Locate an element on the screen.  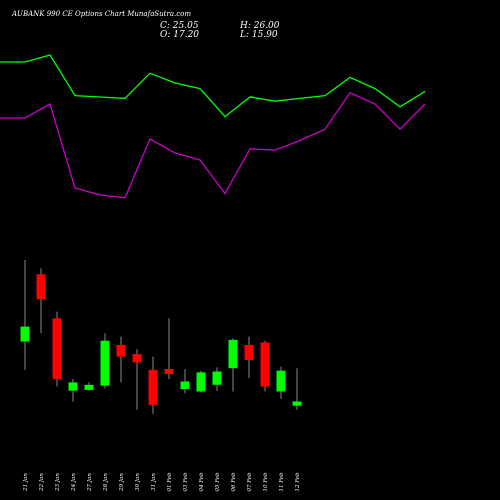
x-tick-label: 12 Feb is located at coordinates (298, 482).